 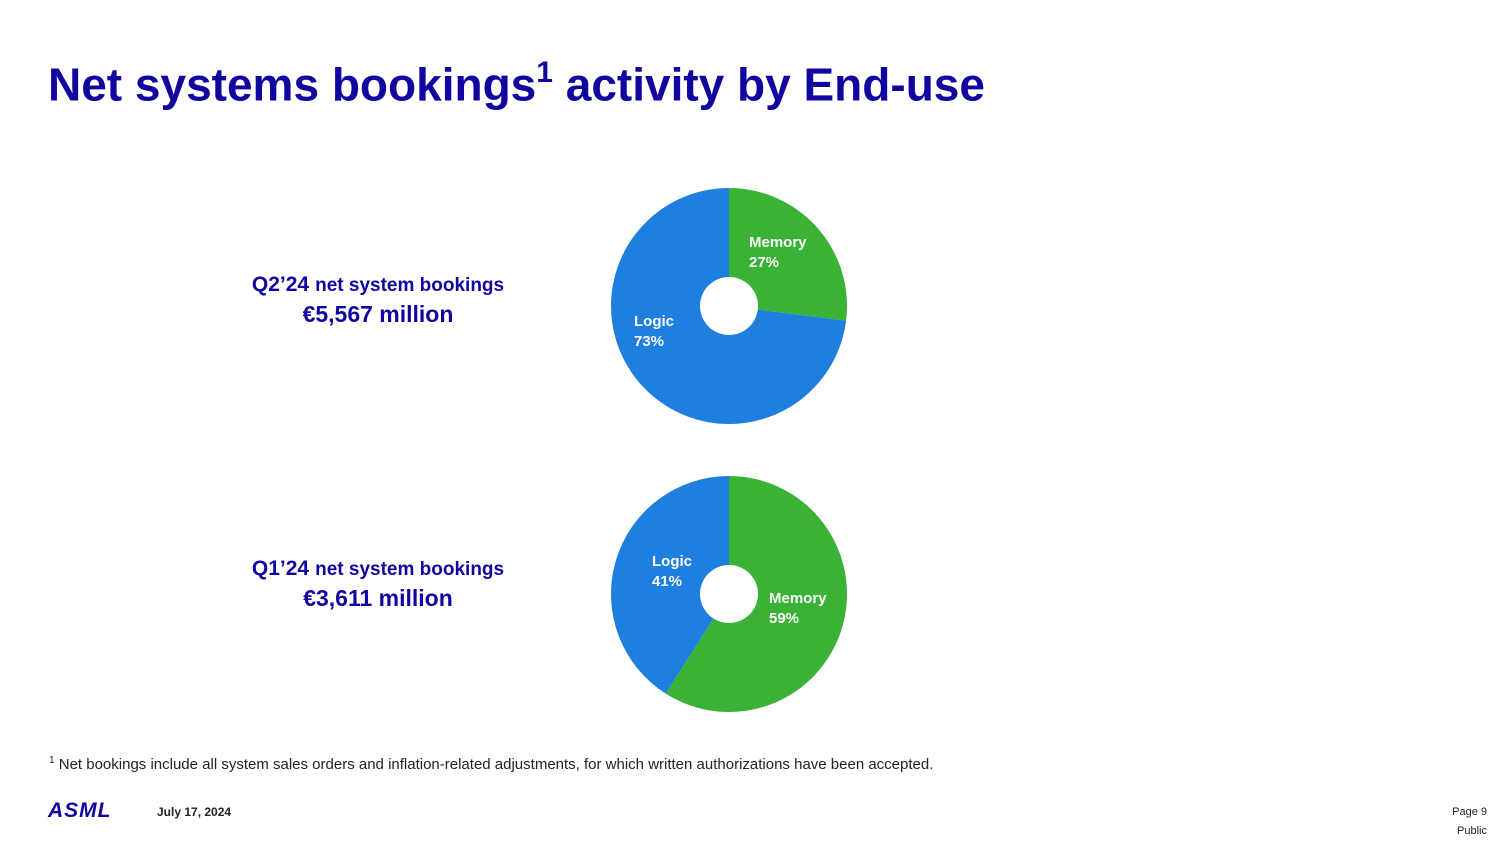 What do you see at coordinates (784, 618) in the screenshot?
I see `q1-slice-value-memory: 59%` at bounding box center [784, 618].